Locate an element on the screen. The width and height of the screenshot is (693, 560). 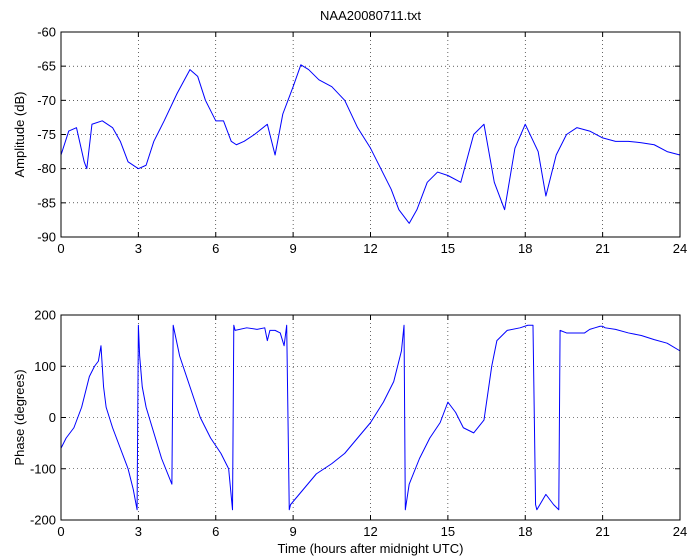
phase-y-axis-label: Phase (degrees) is located at coordinates (19, 417).